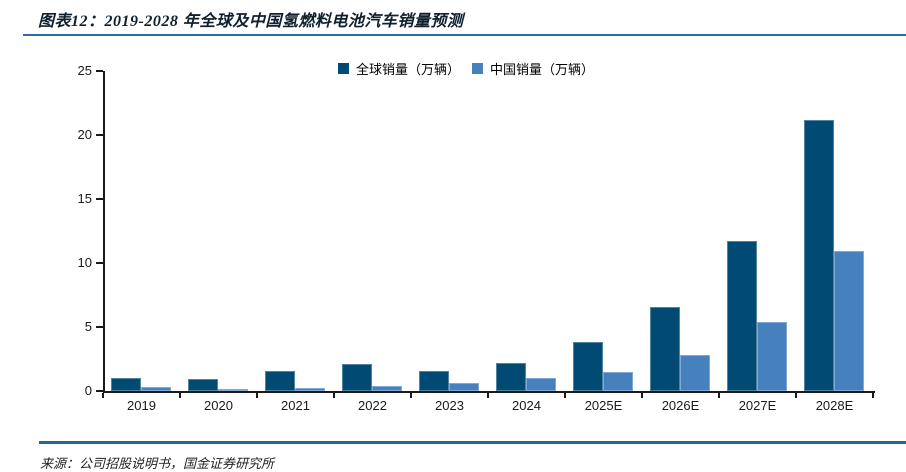  Describe the element at coordinates (295, 405) in the screenshot. I see `x-axis-label: 2021` at that location.